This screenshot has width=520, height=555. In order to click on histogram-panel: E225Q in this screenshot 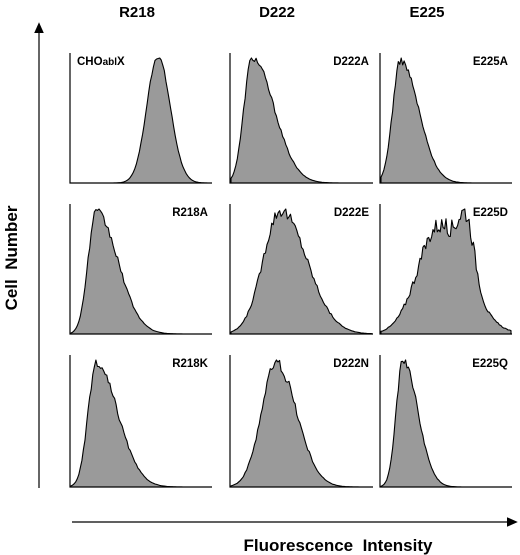, I will do `click(445, 421)`.